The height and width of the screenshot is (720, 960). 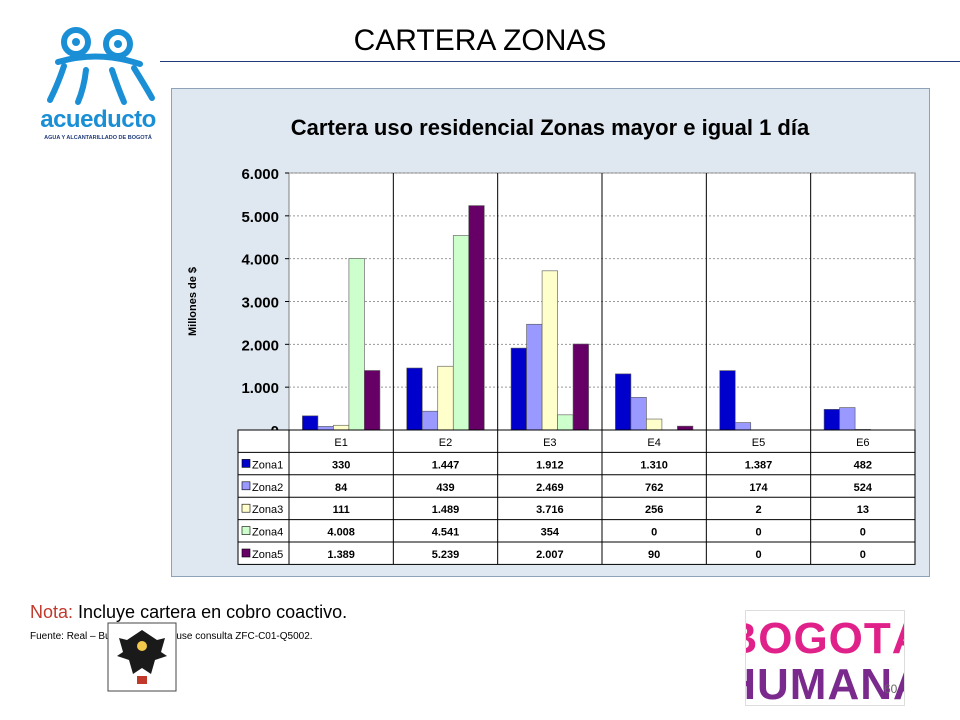 What do you see at coordinates (341, 555) in the screenshot?
I see `data-label: 1.389` at bounding box center [341, 555].